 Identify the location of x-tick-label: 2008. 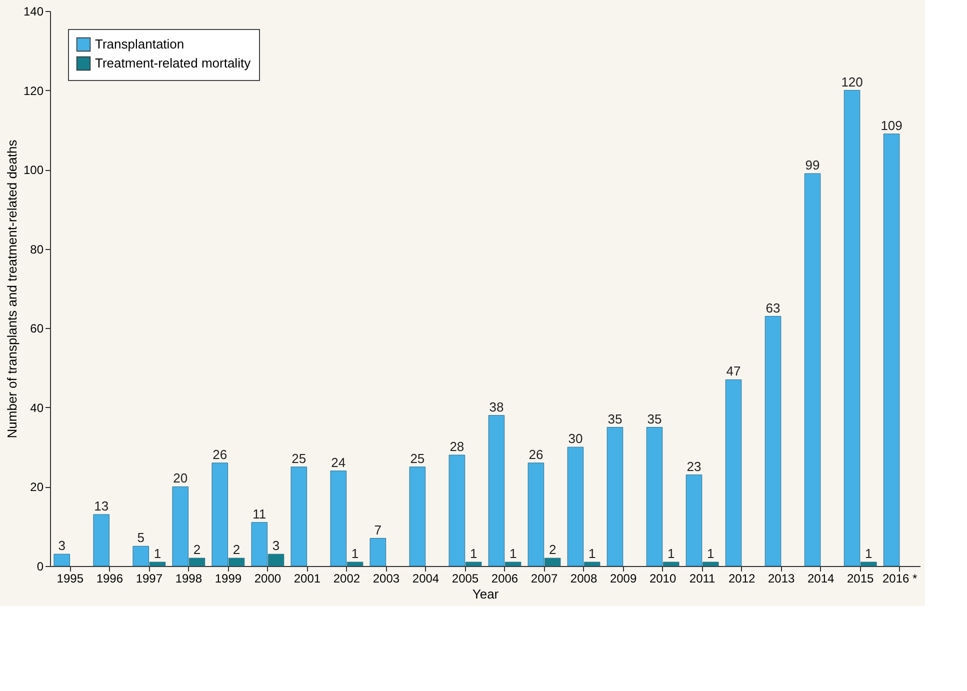
(584, 579).